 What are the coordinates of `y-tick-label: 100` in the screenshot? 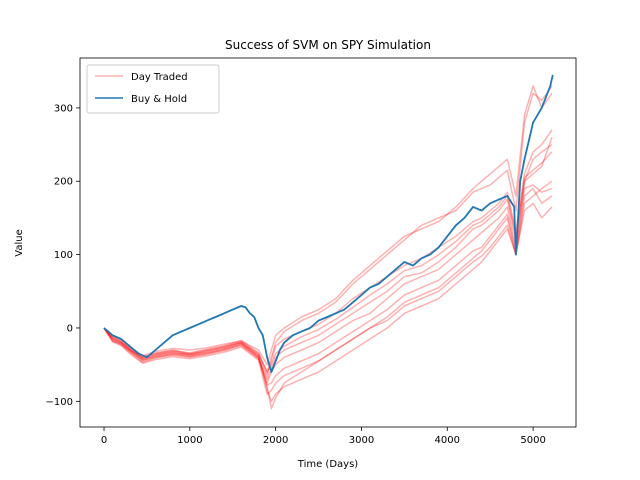 It's located at (63, 255).